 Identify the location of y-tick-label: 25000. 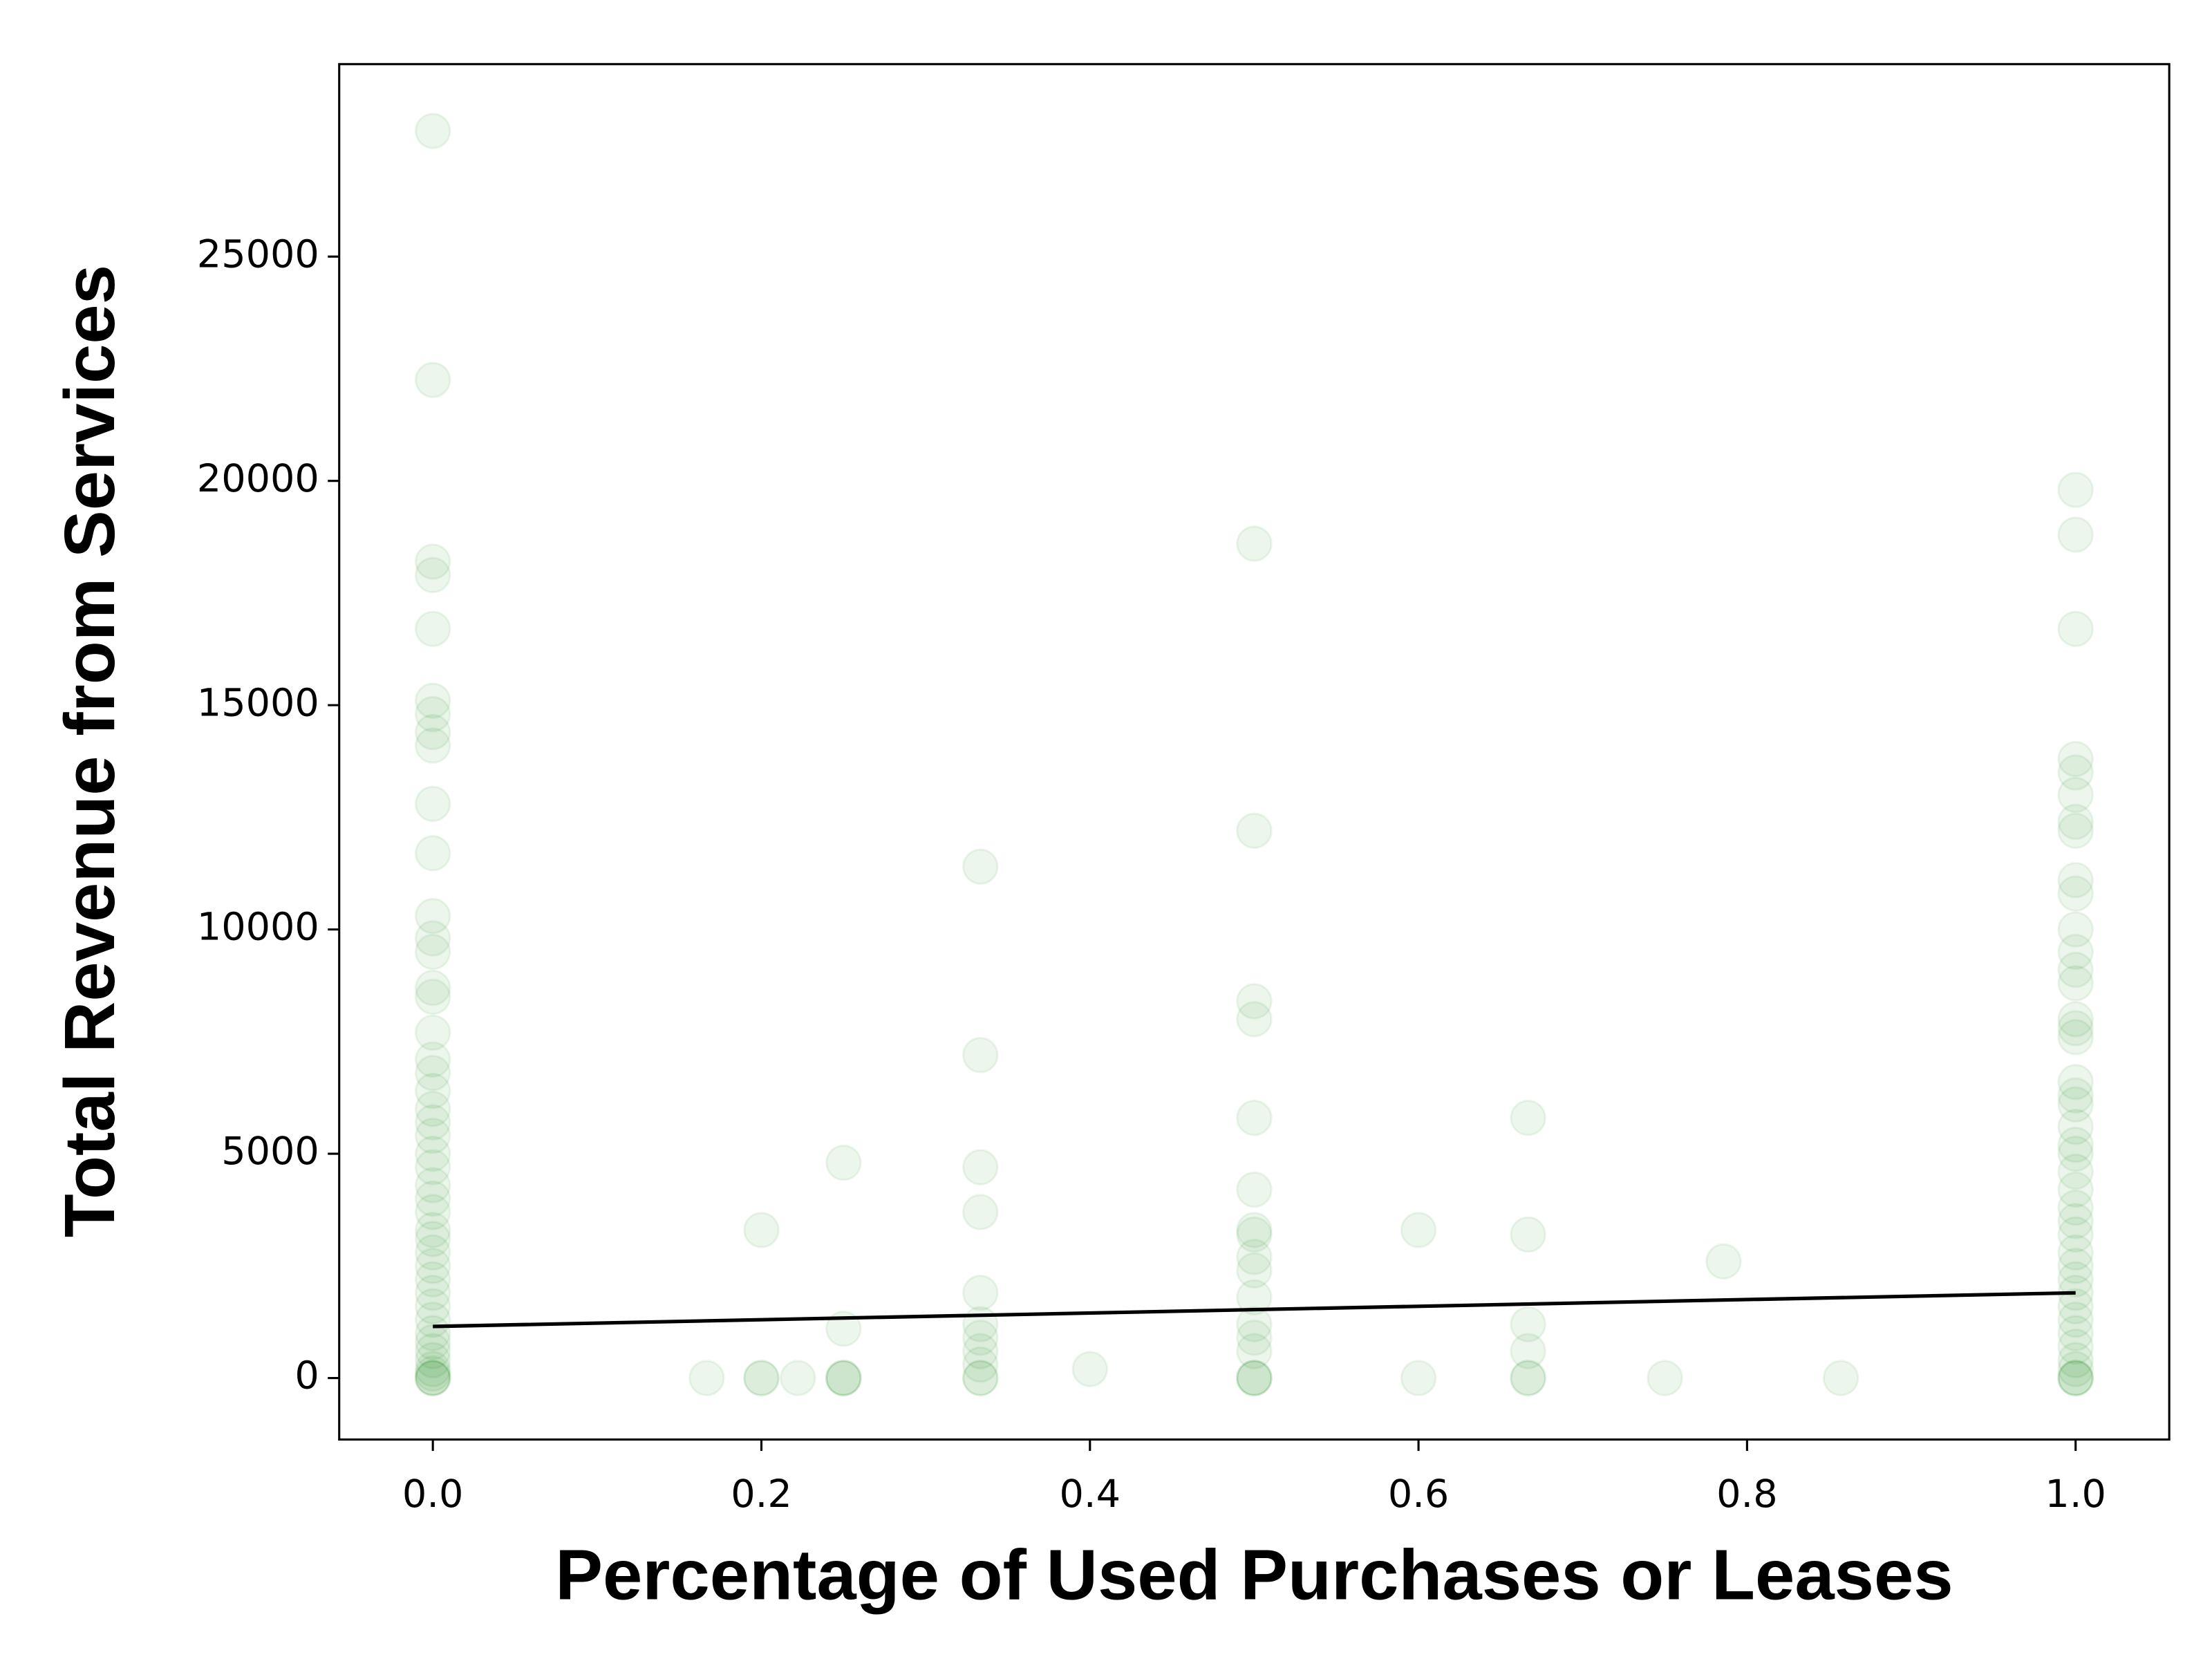
(258, 254).